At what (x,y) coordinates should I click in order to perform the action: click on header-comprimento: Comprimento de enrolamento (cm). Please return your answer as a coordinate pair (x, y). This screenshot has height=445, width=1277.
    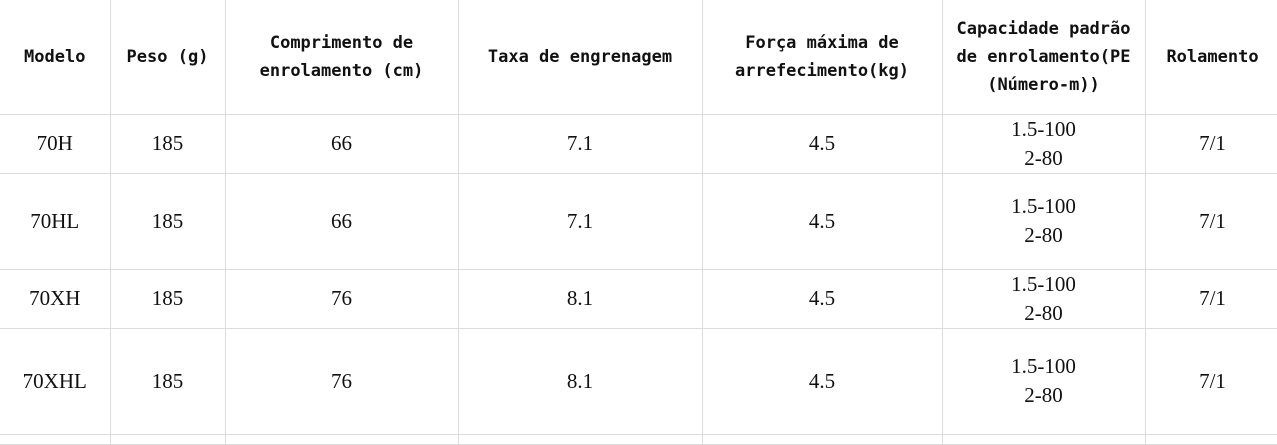
    Looking at the image, I should click on (341, 57).